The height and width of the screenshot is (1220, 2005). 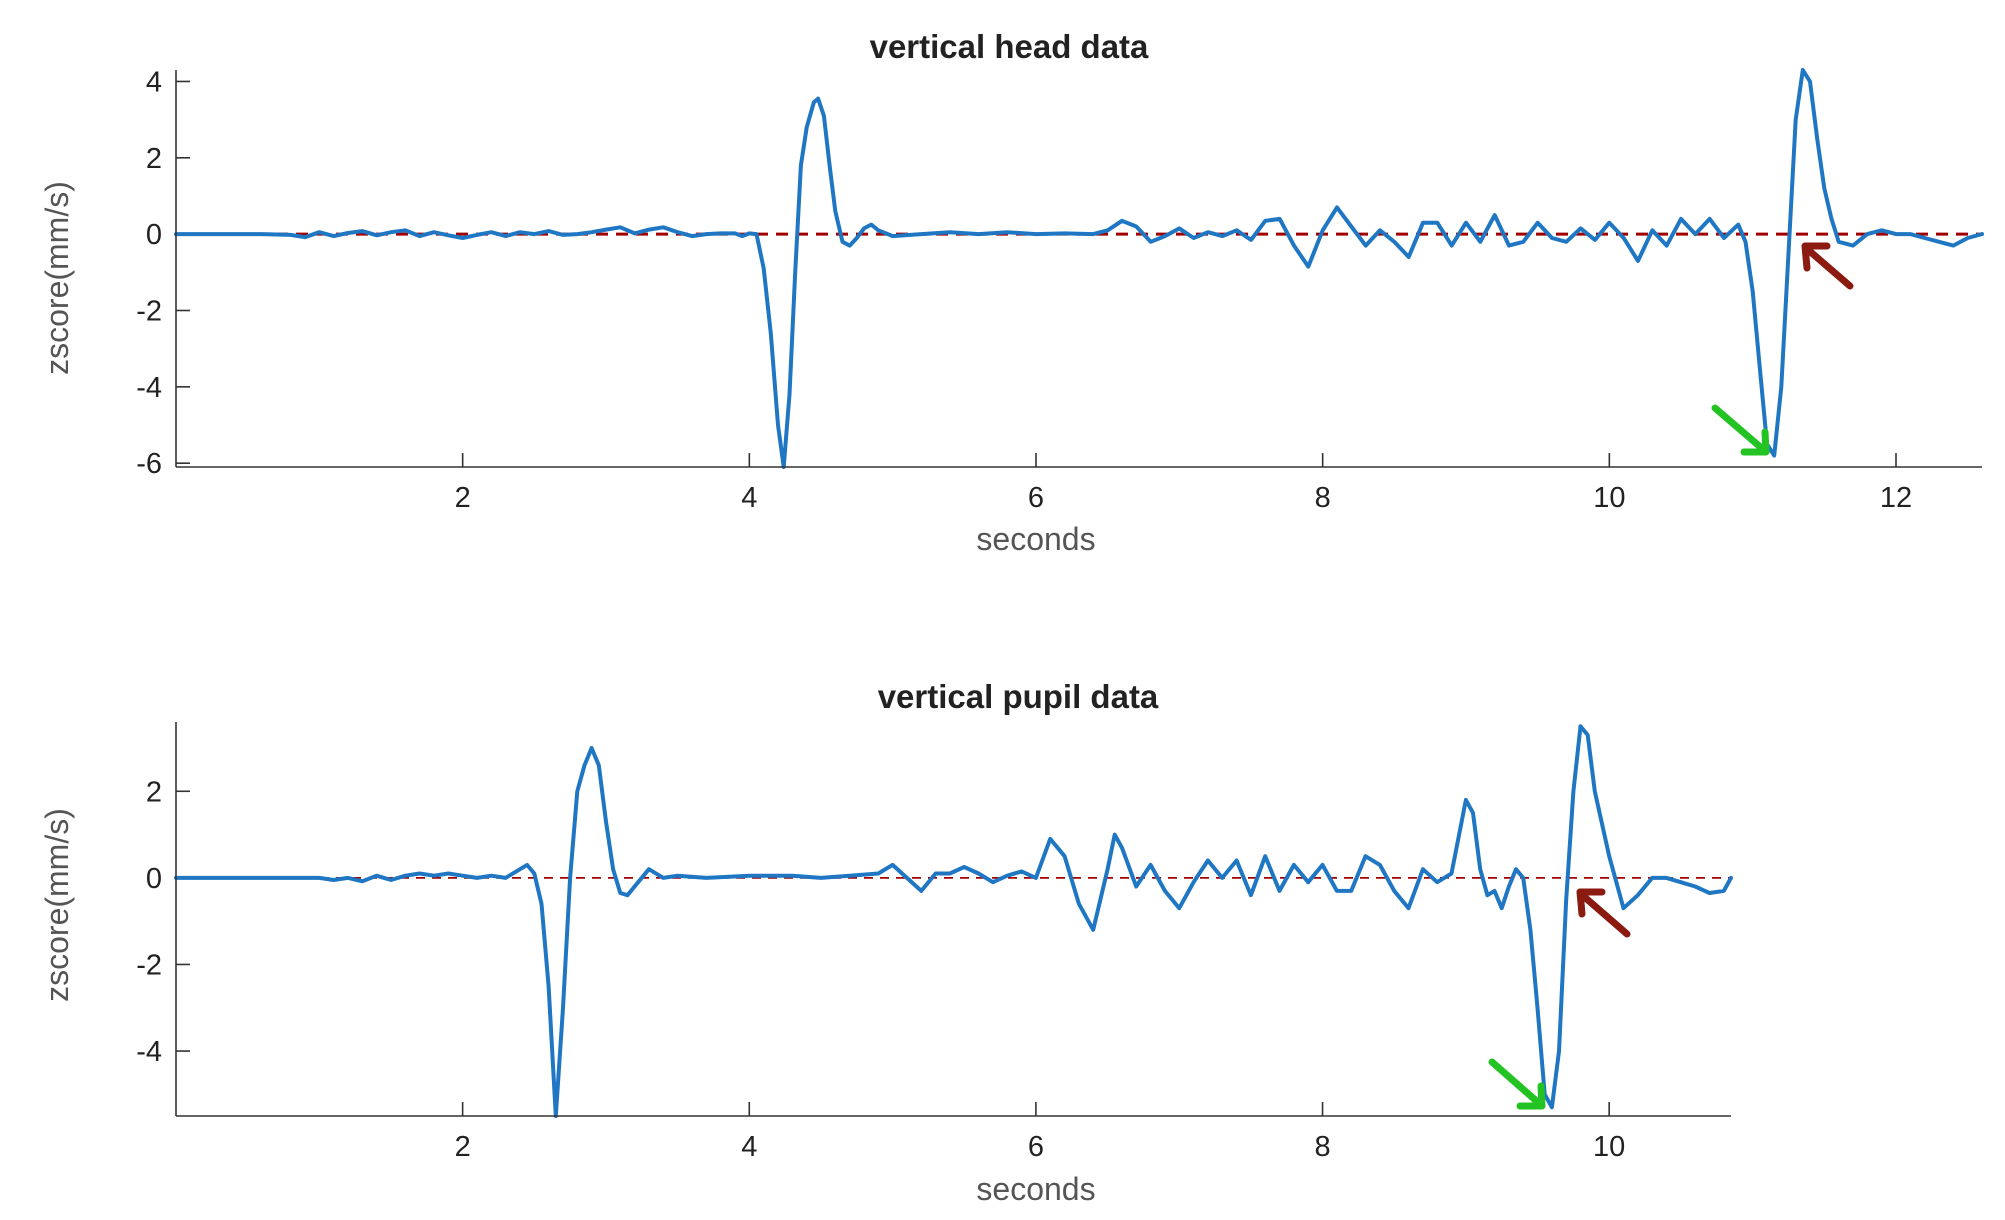 What do you see at coordinates (749, 498) in the screenshot?
I see `head-x-tick-label: 4` at bounding box center [749, 498].